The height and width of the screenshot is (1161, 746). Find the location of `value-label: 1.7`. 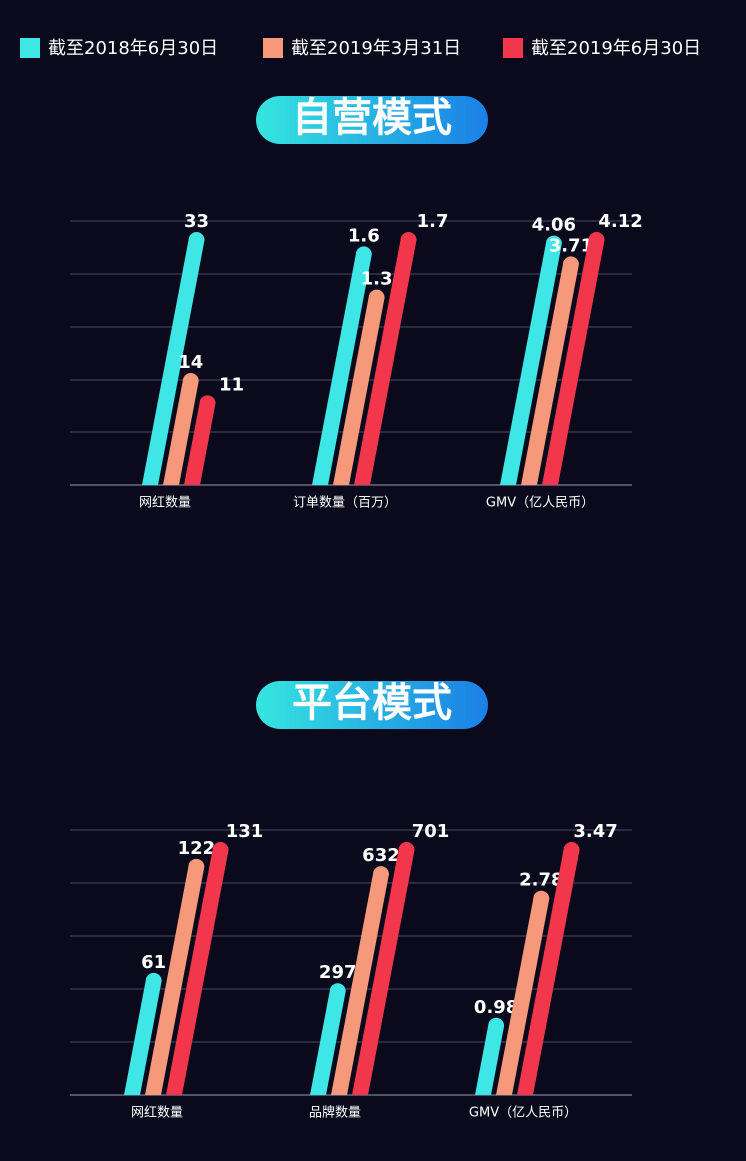

value-label: 1.7 is located at coordinates (433, 221).